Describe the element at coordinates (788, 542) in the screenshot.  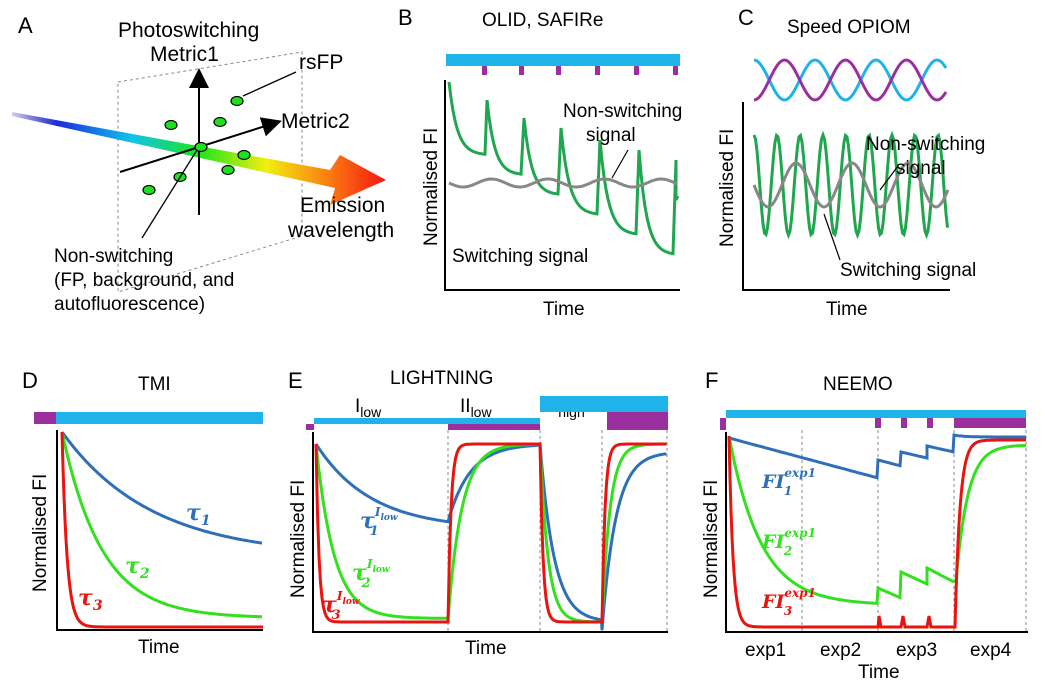
I see `fi2-label: FIexp1 2` at that location.